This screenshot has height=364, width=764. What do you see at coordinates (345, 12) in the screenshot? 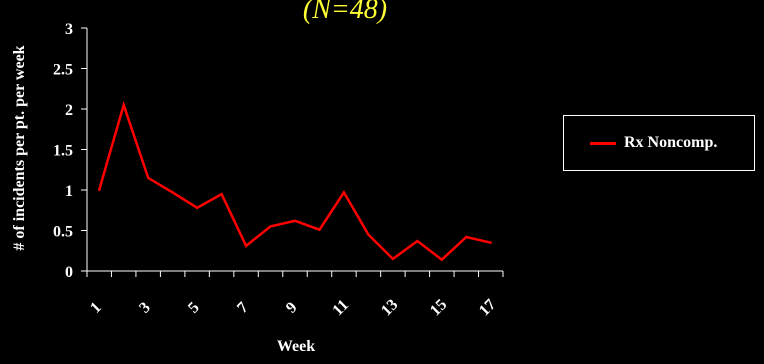
I see `chart-subtitle: (N=48)` at bounding box center [345, 12].